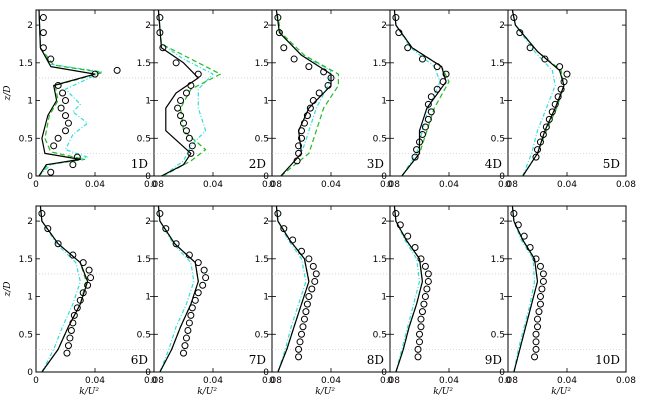 This screenshot has height=405, width=664. What do you see at coordinates (375, 360) in the screenshot?
I see `panel-label: 8D` at bounding box center [375, 360].